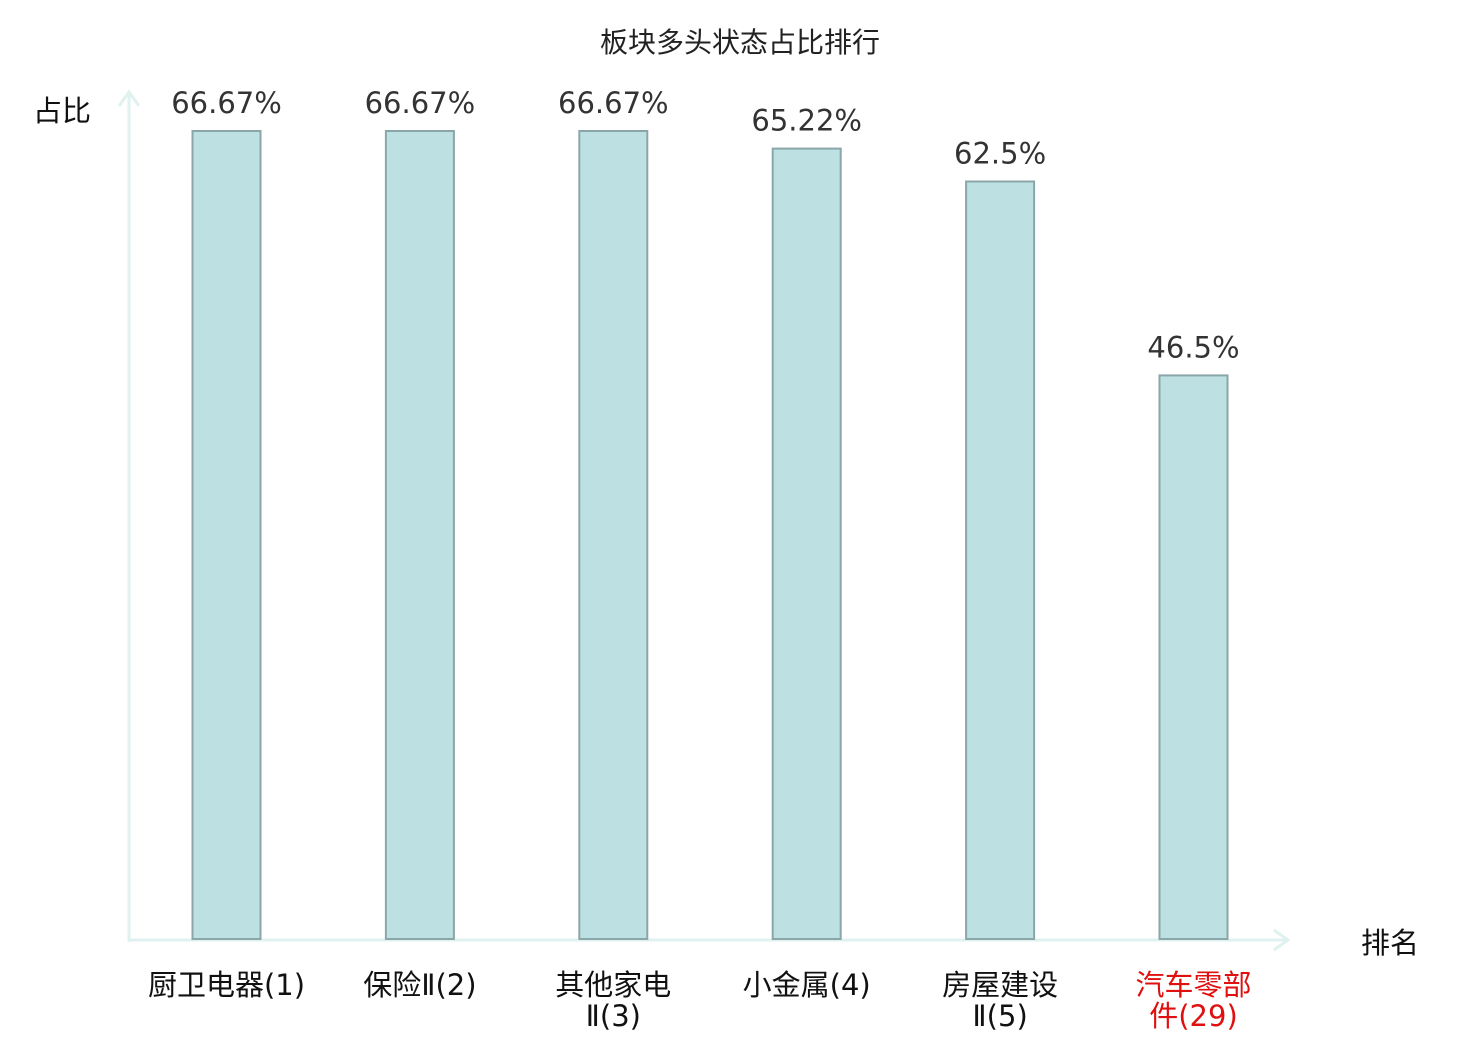 The width and height of the screenshot is (1480, 1040). I want to click on category-label-4: 小金属(4), so click(807, 985).